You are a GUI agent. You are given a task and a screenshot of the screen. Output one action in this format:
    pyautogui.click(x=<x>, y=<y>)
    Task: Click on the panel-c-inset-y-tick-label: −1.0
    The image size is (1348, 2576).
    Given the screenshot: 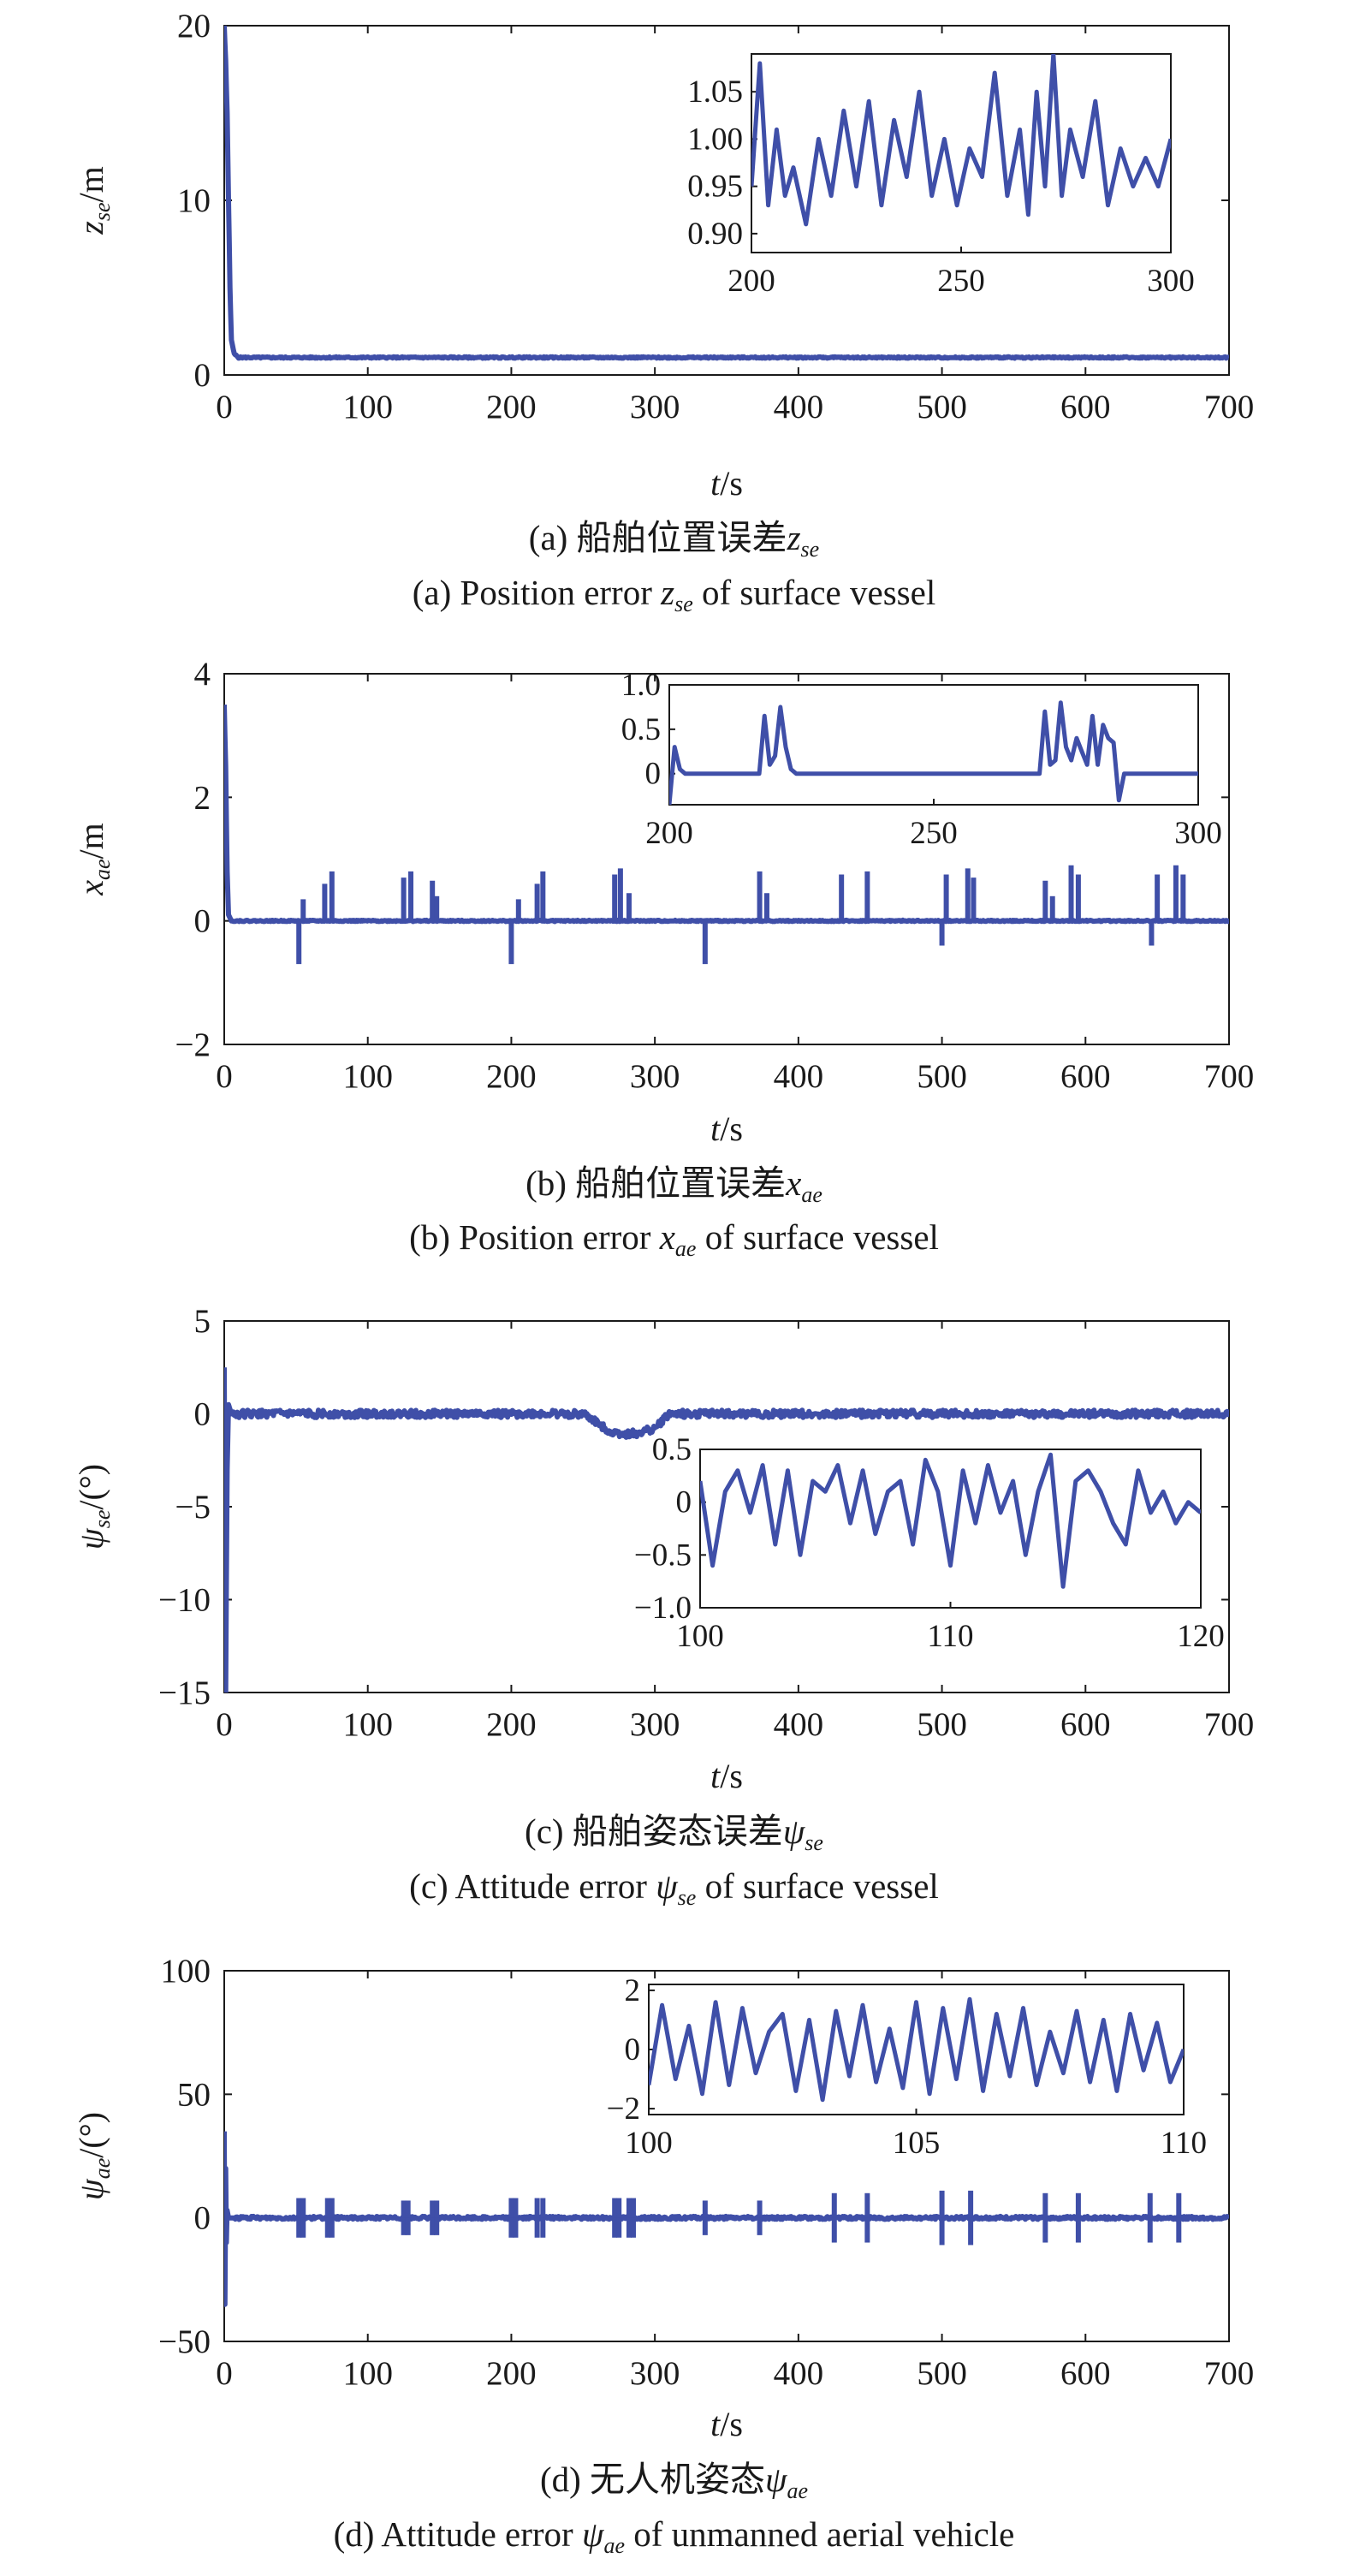 What is the action you would take?
    pyautogui.click(x=663, y=1609)
    